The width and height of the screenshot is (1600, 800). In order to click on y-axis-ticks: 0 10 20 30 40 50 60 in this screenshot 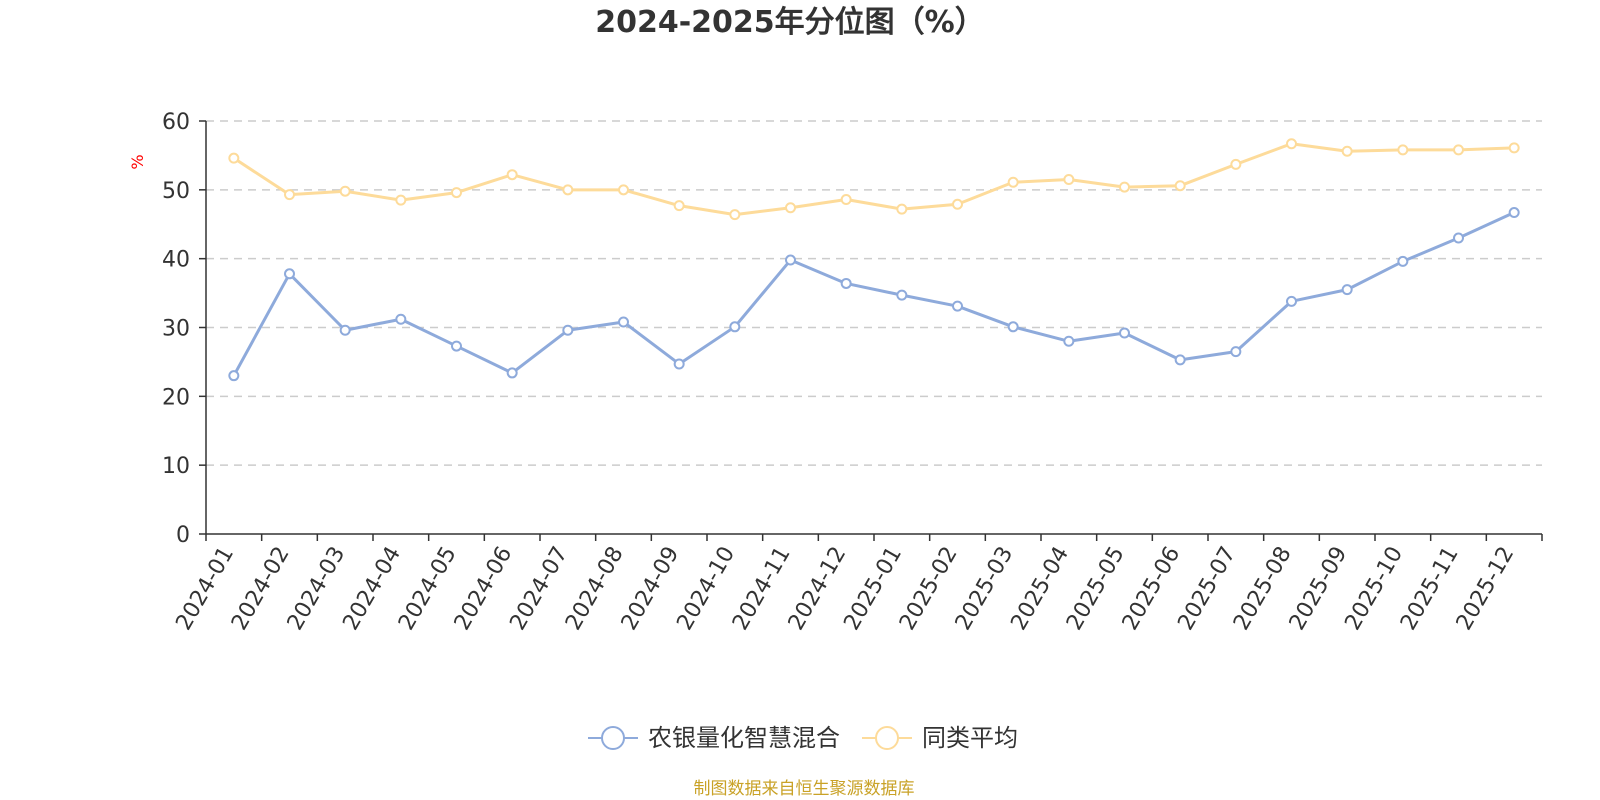, I will do `click(184, 329)`.